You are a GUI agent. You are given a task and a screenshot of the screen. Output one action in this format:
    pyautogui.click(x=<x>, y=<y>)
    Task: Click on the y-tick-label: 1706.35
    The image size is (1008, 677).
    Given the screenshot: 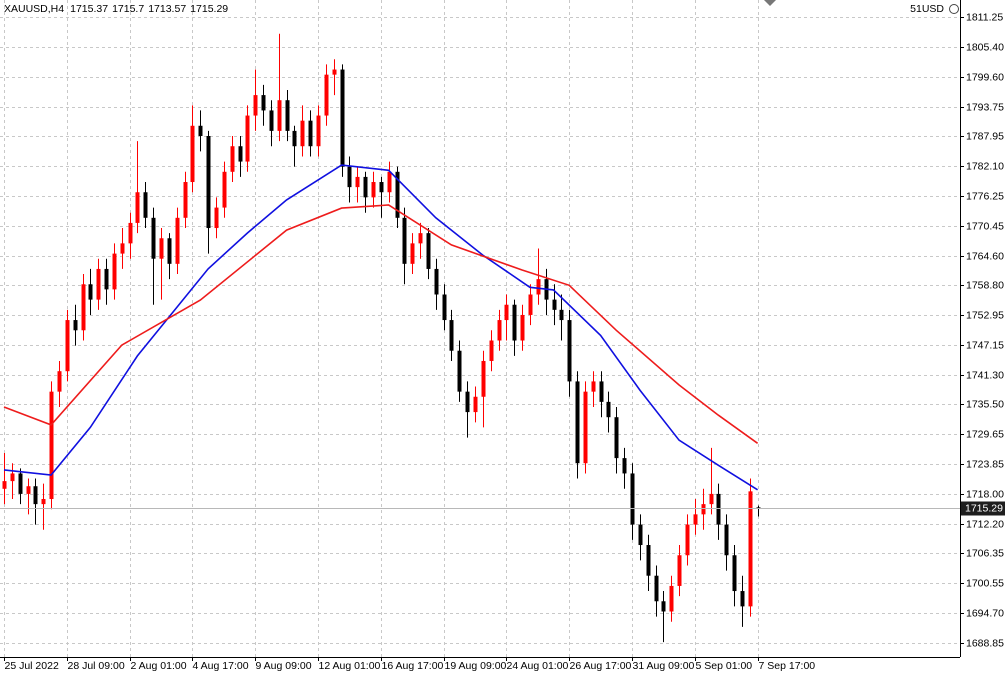 What is the action you would take?
    pyautogui.click(x=985, y=553)
    